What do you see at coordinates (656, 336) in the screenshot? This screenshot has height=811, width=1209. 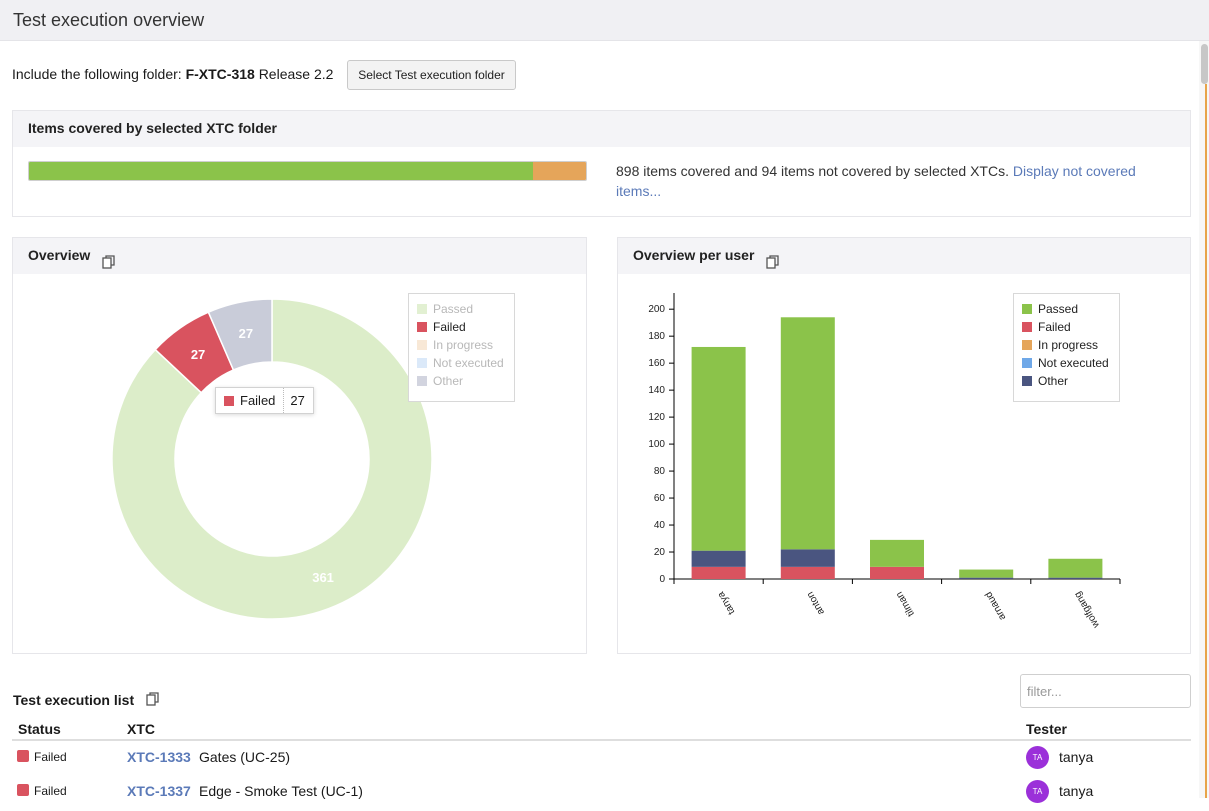 I see `y-tick-label: 180` at bounding box center [656, 336].